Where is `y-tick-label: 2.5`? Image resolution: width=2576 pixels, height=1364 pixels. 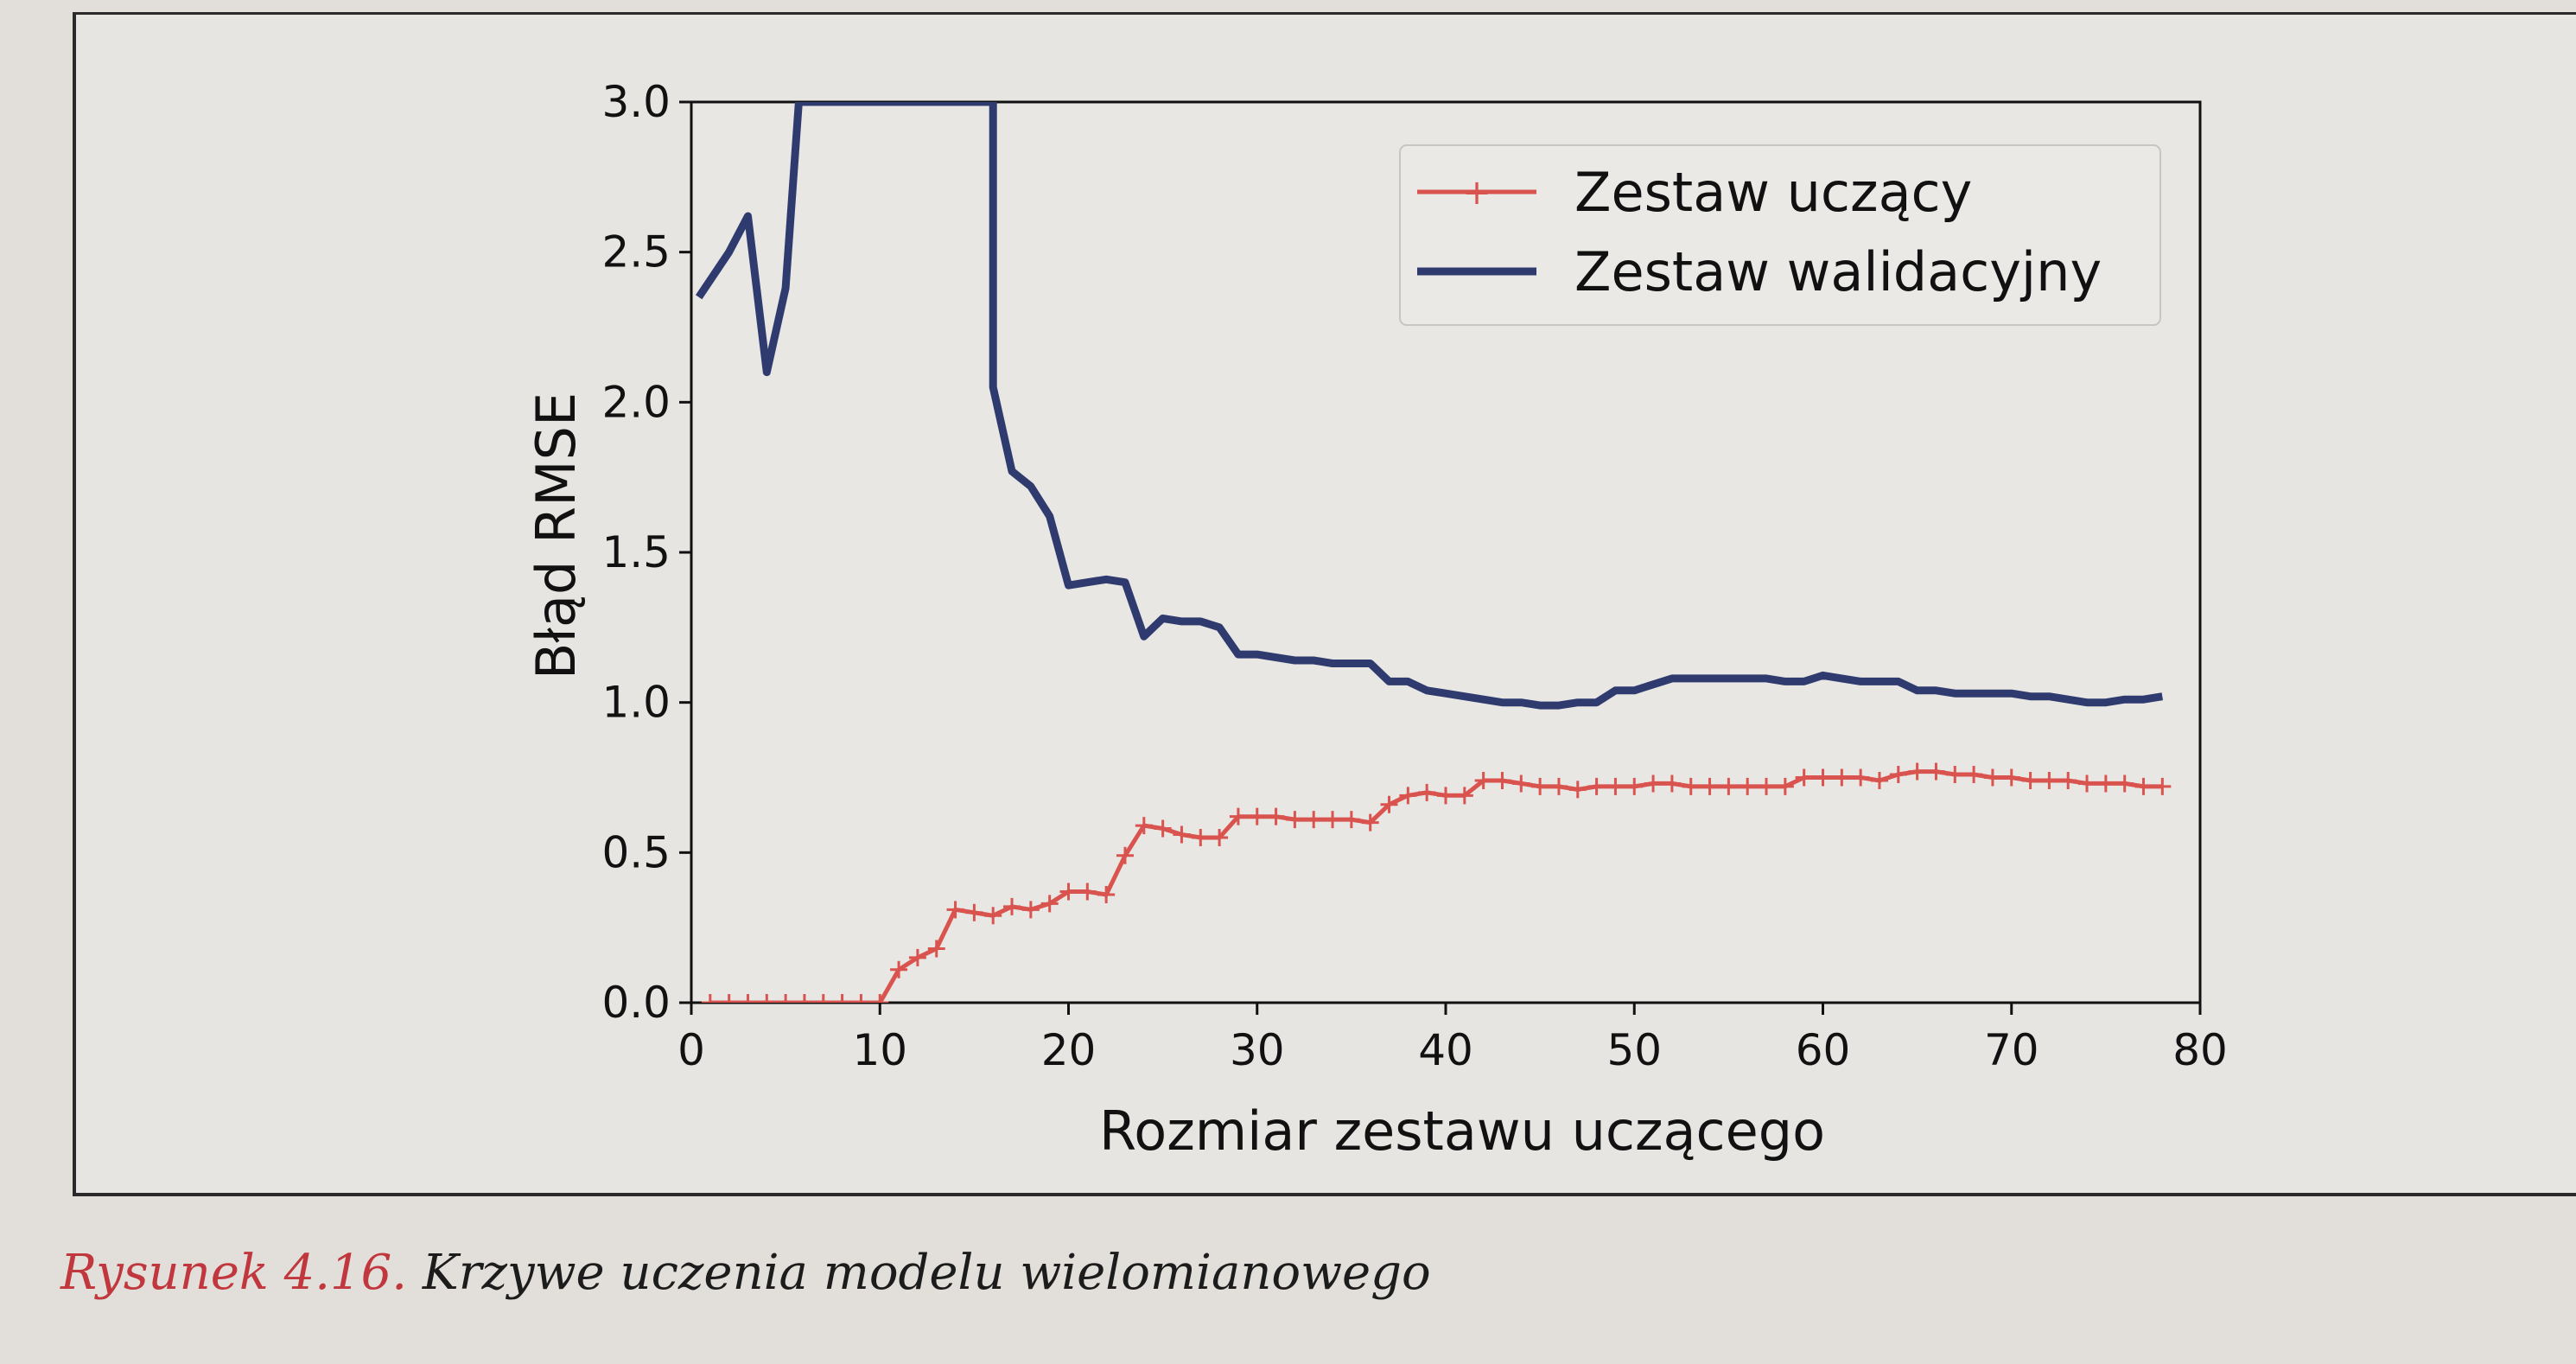
y-tick-label: 2.5 is located at coordinates (636, 252).